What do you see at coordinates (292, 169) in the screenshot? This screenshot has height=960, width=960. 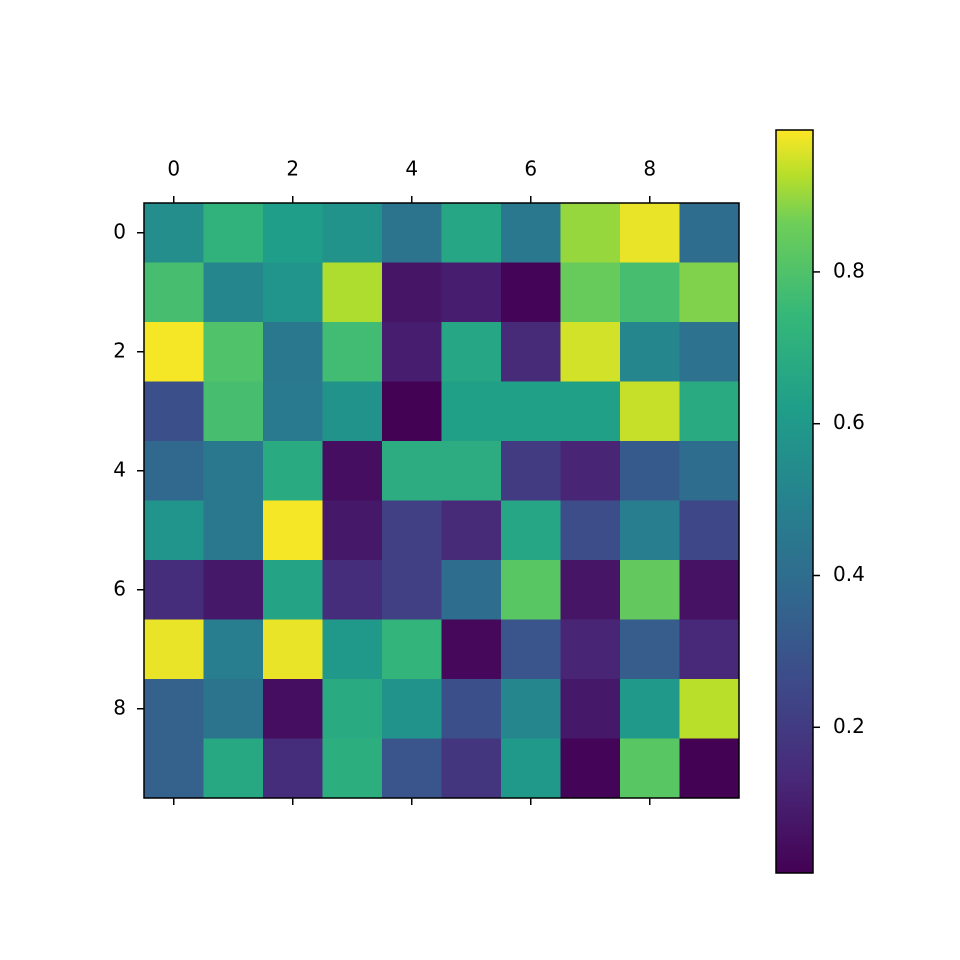 I see `x-tick-label: 2` at bounding box center [292, 169].